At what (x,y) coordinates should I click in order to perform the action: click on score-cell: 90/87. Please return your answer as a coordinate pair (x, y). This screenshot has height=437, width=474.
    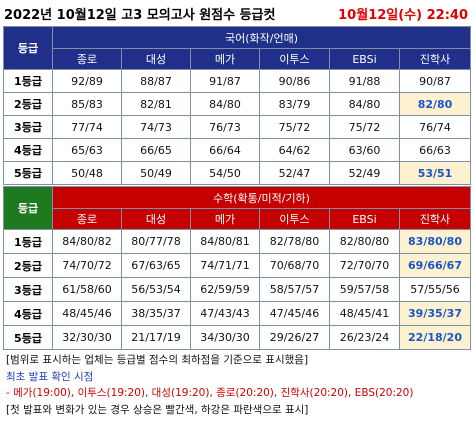
    Looking at the image, I should click on (435, 81).